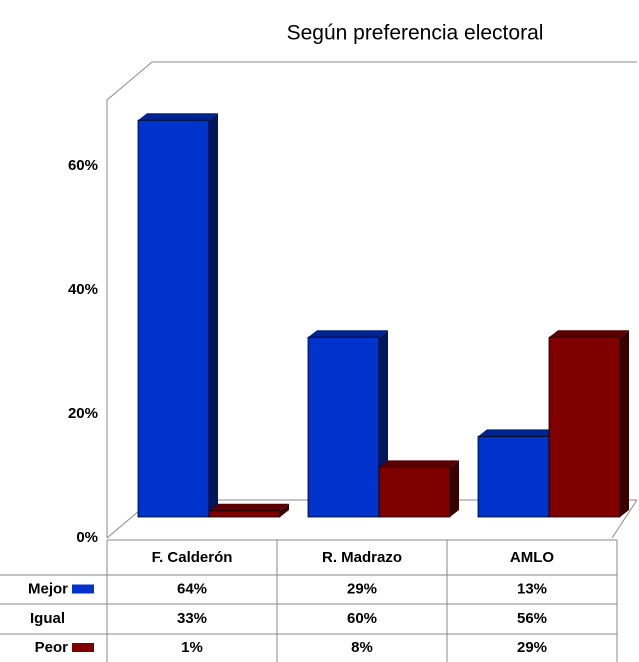  Describe the element at coordinates (532, 618) in the screenshot. I see `table-value: 56%` at that location.